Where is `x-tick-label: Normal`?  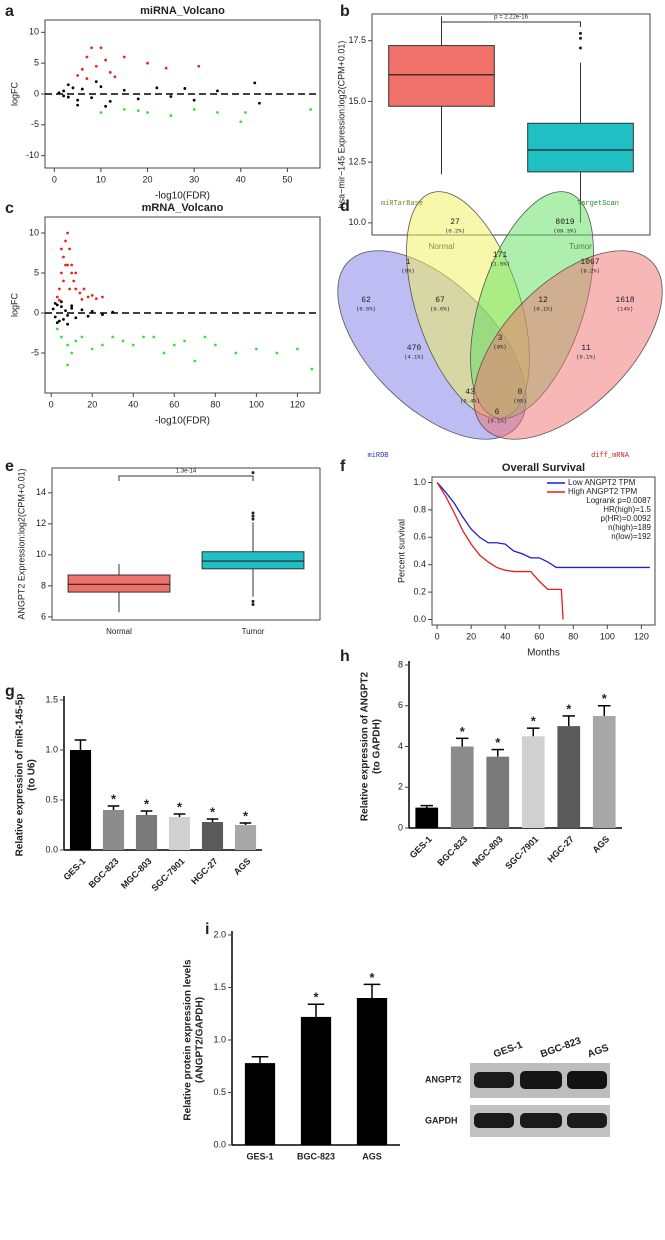
x-tick-label: Normal is located at coordinates (119, 631).